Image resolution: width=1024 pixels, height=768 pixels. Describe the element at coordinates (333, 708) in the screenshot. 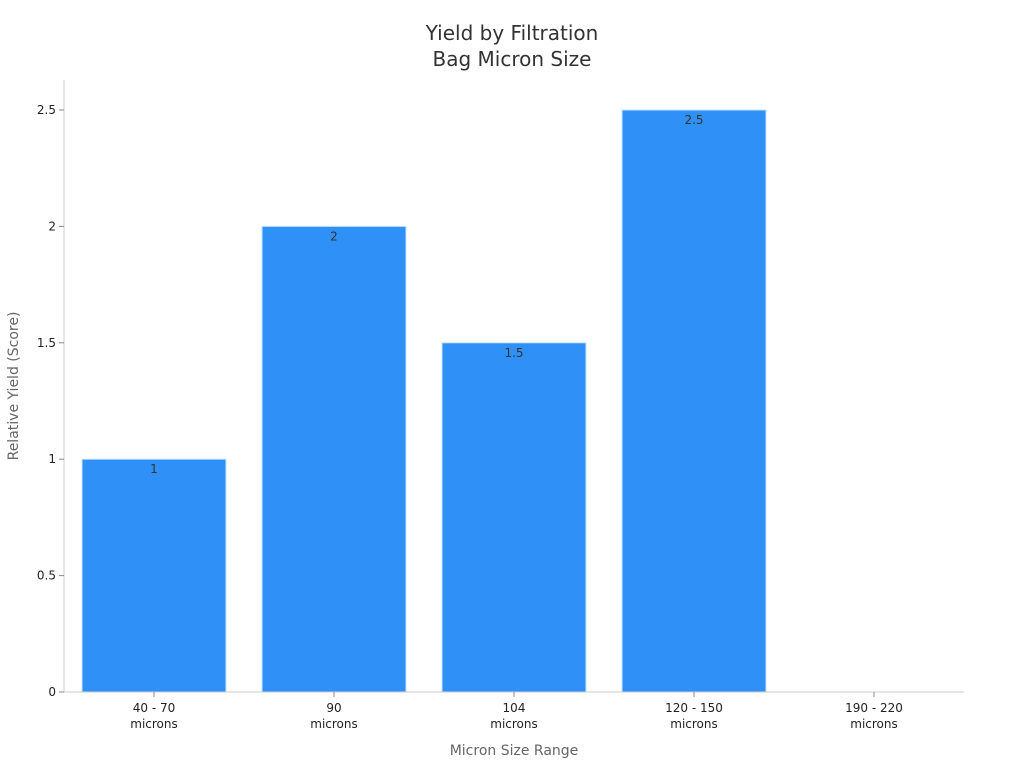

I see `x-tick-label-line: 90` at that location.